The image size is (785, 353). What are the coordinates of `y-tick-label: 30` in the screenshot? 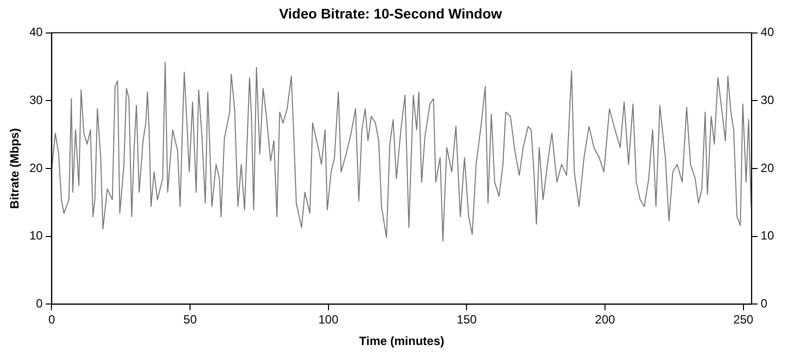 It's located at (36, 99).